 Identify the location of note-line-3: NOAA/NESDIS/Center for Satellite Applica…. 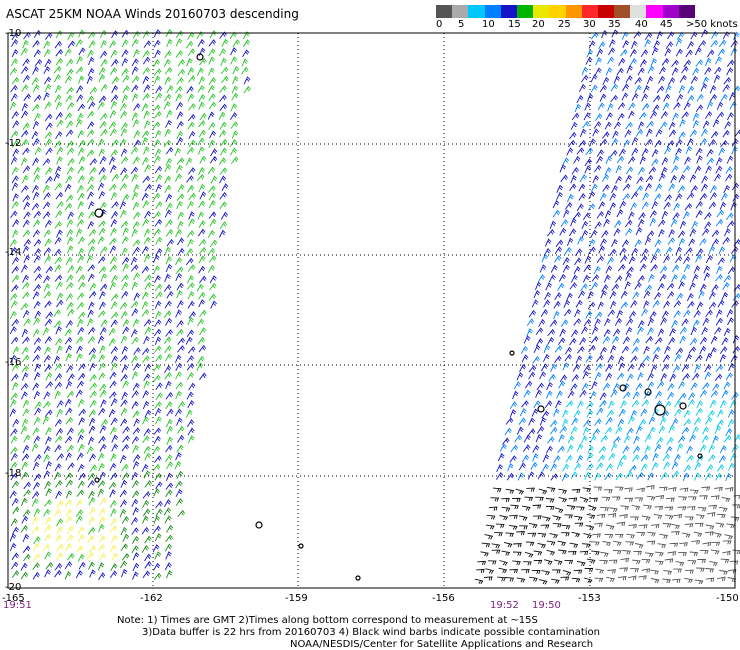
(442, 644).